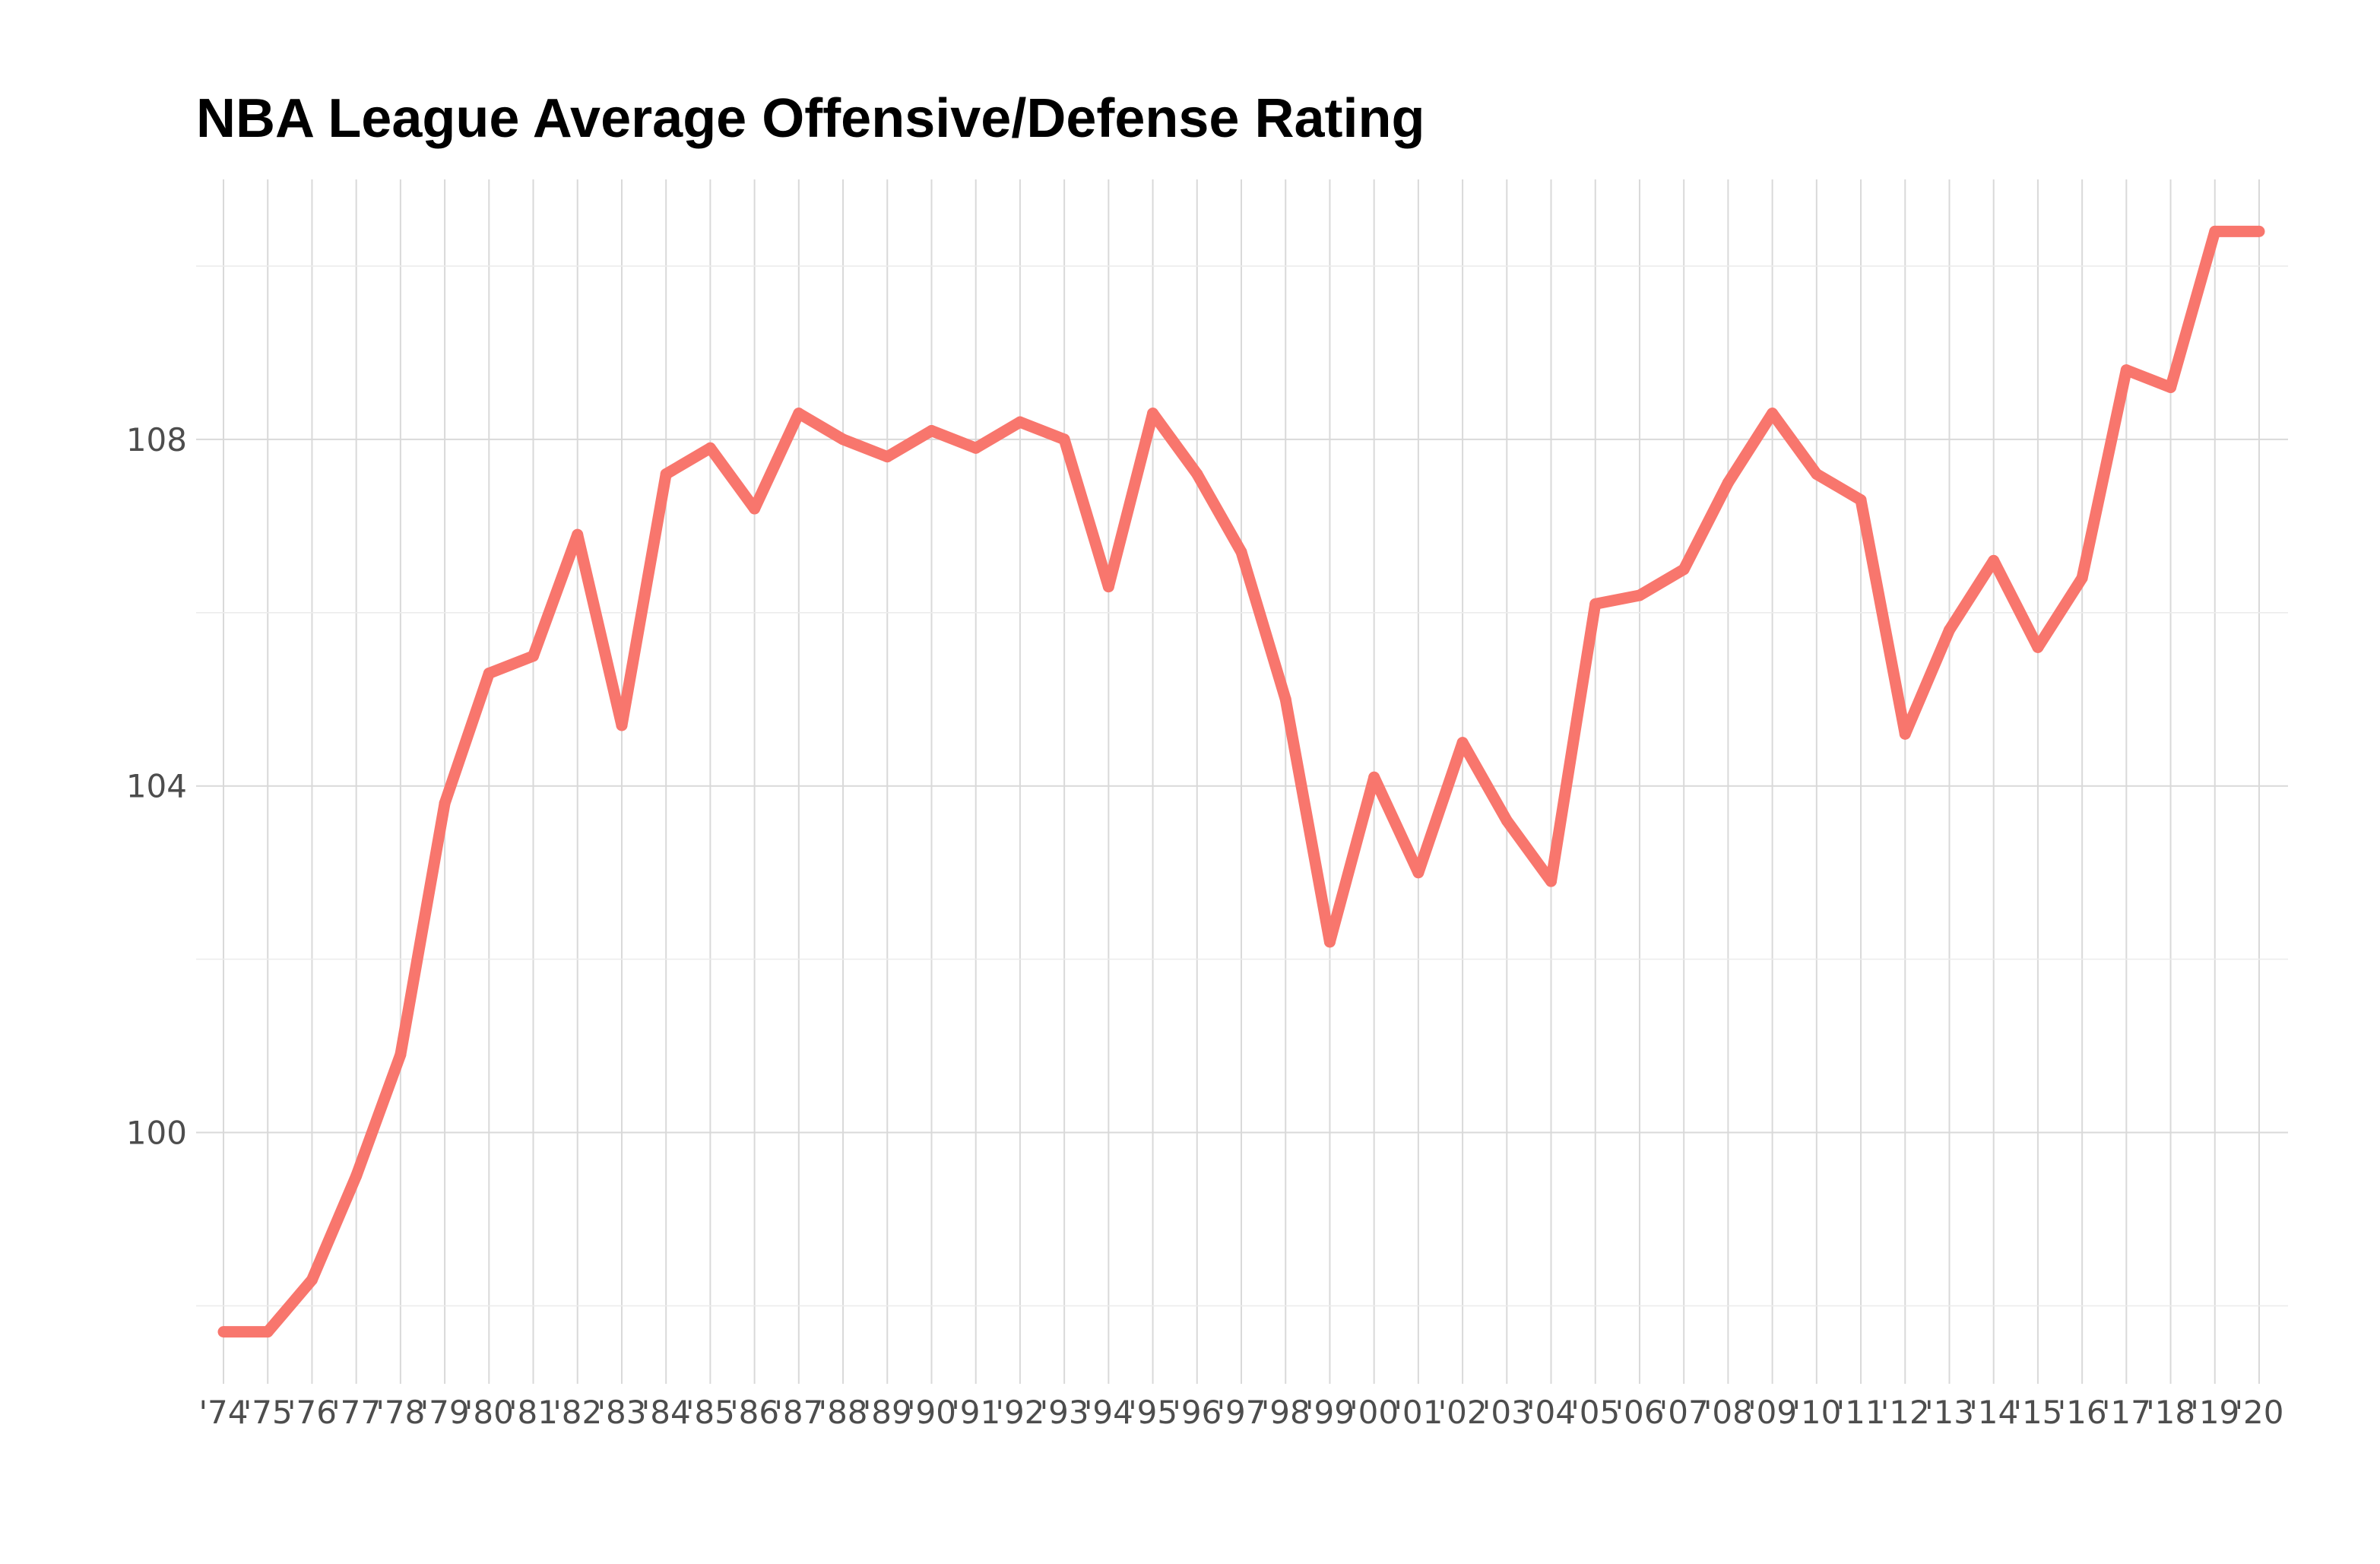 This screenshot has height=1564, width=2380. What do you see at coordinates (621, 1413) in the screenshot?
I see `x-tick-label: '83` at bounding box center [621, 1413].